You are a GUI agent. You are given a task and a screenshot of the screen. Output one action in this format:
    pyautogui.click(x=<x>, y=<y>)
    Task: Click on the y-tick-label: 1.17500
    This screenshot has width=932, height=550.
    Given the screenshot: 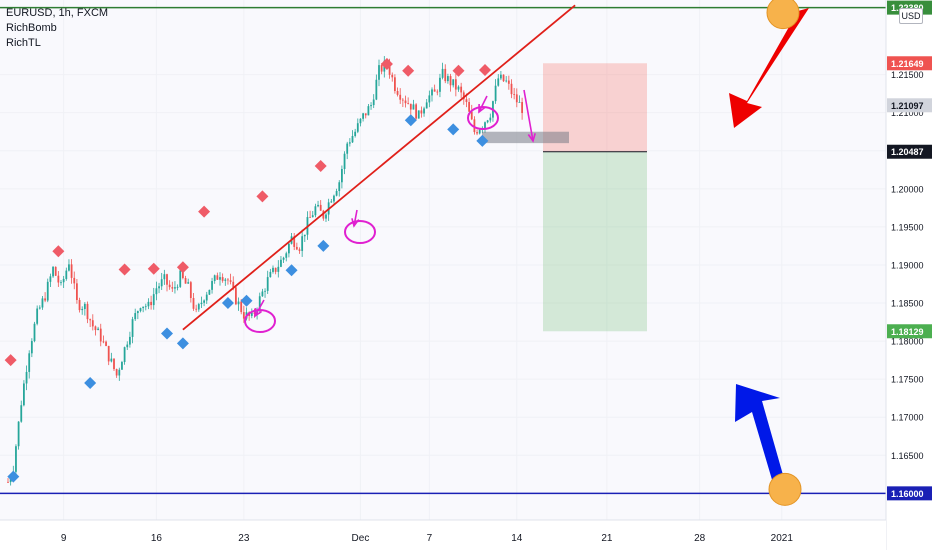 What is the action you would take?
    pyautogui.click(x=907, y=380)
    